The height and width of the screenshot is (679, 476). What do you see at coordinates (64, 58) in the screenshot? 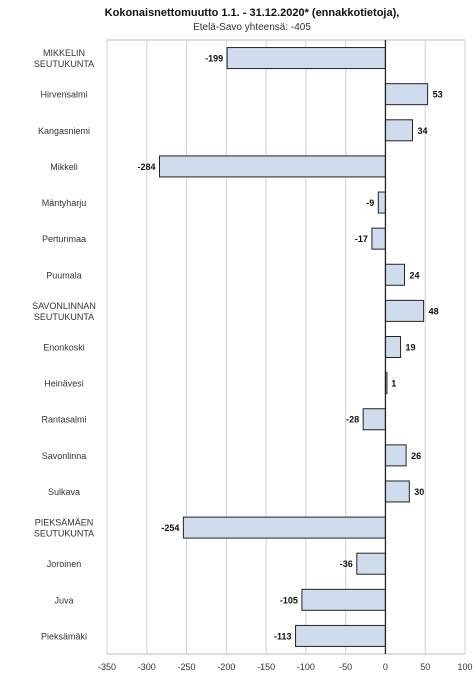
I see `category-label: MIKKELIN SEUTUKUNTA` at bounding box center [64, 58].